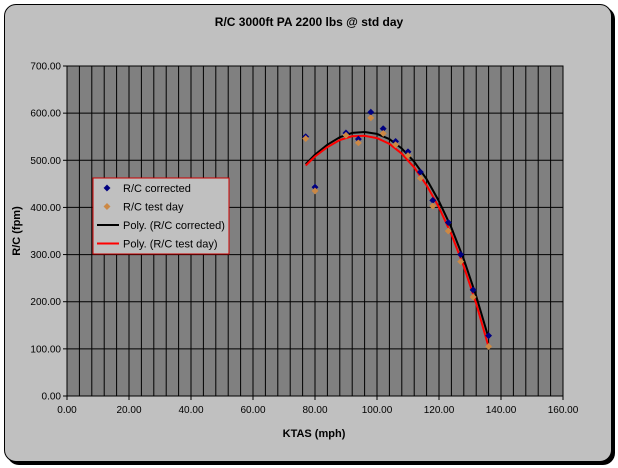 The height and width of the screenshot is (468, 618). Describe the element at coordinates (174, 226) in the screenshot. I see `legend-label: Poly. (R/C corrected)` at that location.